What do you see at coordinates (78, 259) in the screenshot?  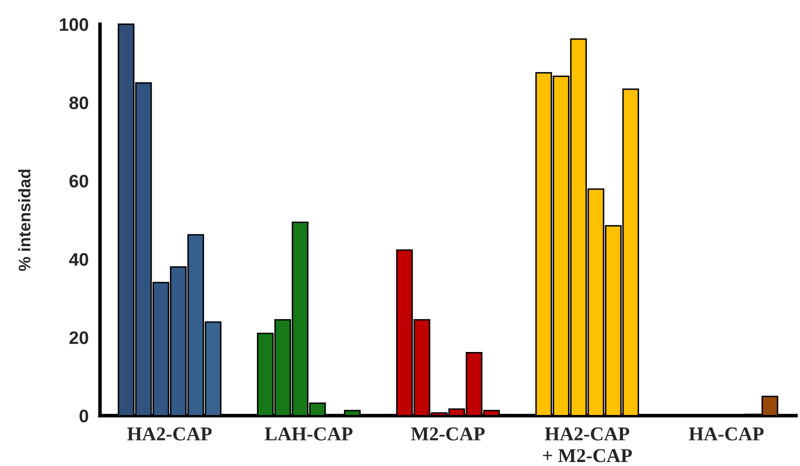 I see `y-tick-label: 40` at bounding box center [78, 259].